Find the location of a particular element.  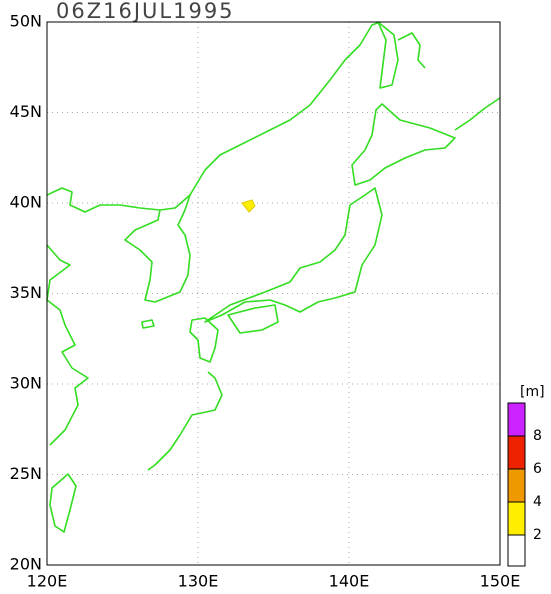

coast-china is located at coordinates (67, 345).